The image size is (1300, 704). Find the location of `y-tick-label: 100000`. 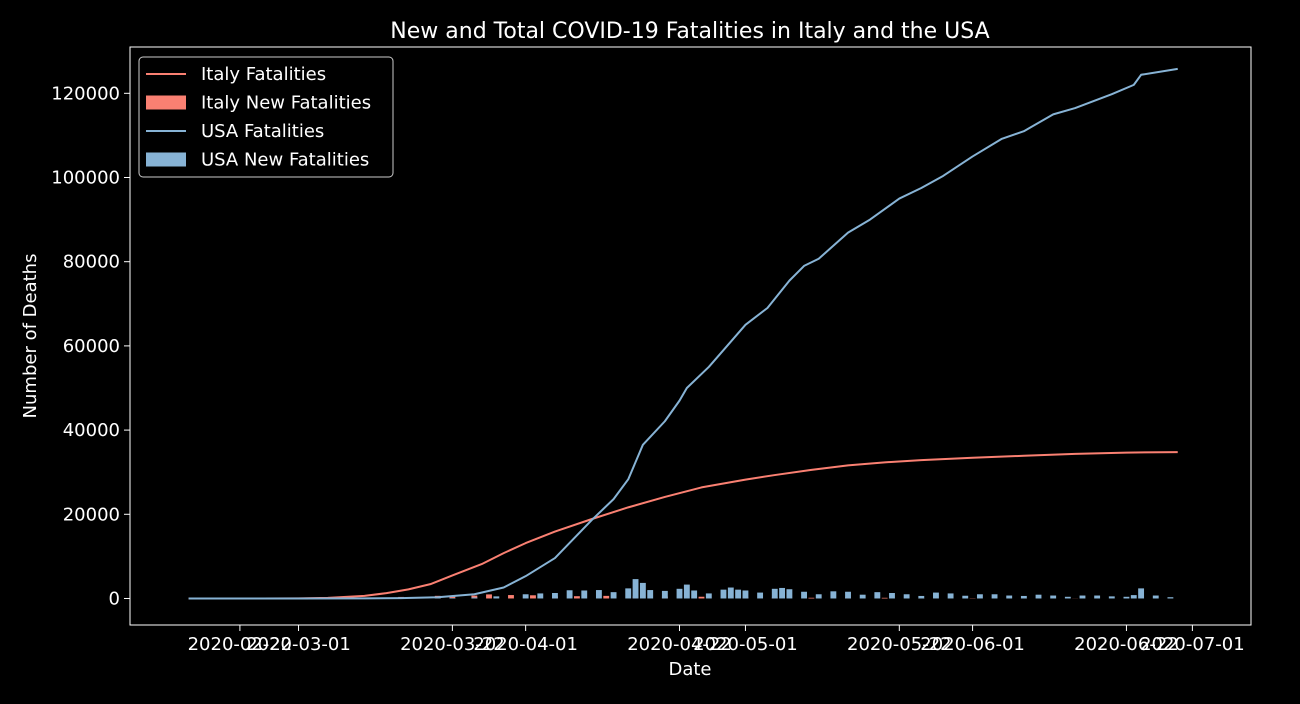

y-tick-label: 100000 is located at coordinates (85, 178).